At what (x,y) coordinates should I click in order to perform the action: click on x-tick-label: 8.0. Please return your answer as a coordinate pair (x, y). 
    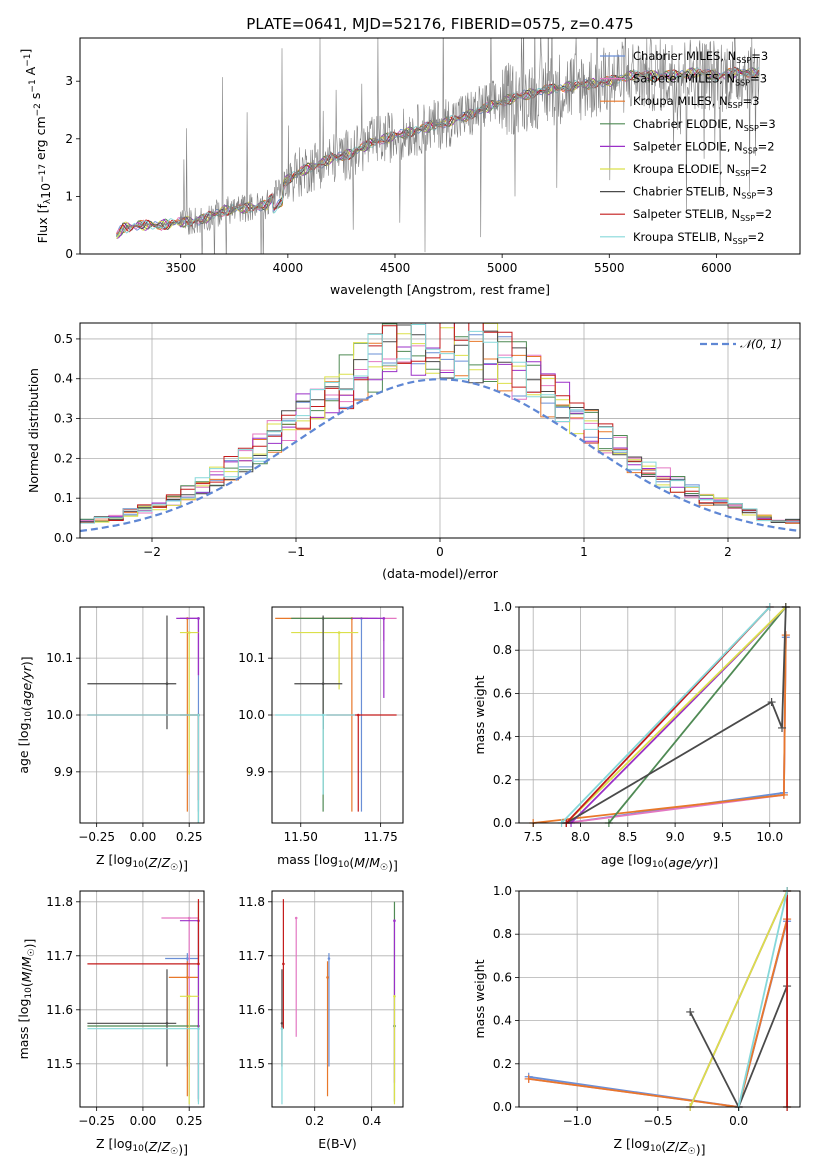
    Looking at the image, I should click on (580, 837).